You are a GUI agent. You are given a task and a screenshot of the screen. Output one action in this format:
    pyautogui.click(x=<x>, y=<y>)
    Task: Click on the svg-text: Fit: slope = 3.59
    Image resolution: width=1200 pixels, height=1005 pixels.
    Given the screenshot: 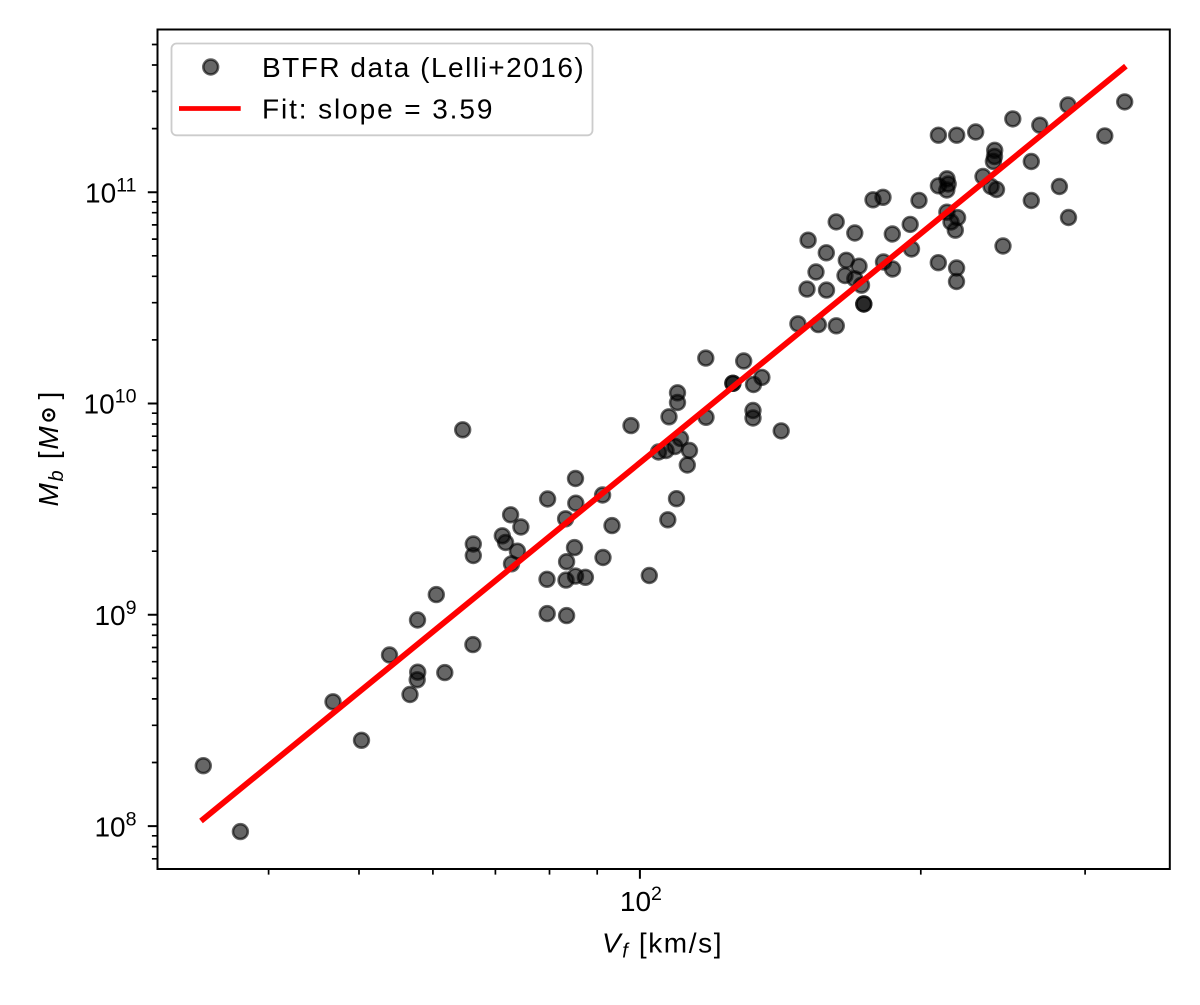 What is the action you would take?
    pyautogui.click(x=378, y=108)
    